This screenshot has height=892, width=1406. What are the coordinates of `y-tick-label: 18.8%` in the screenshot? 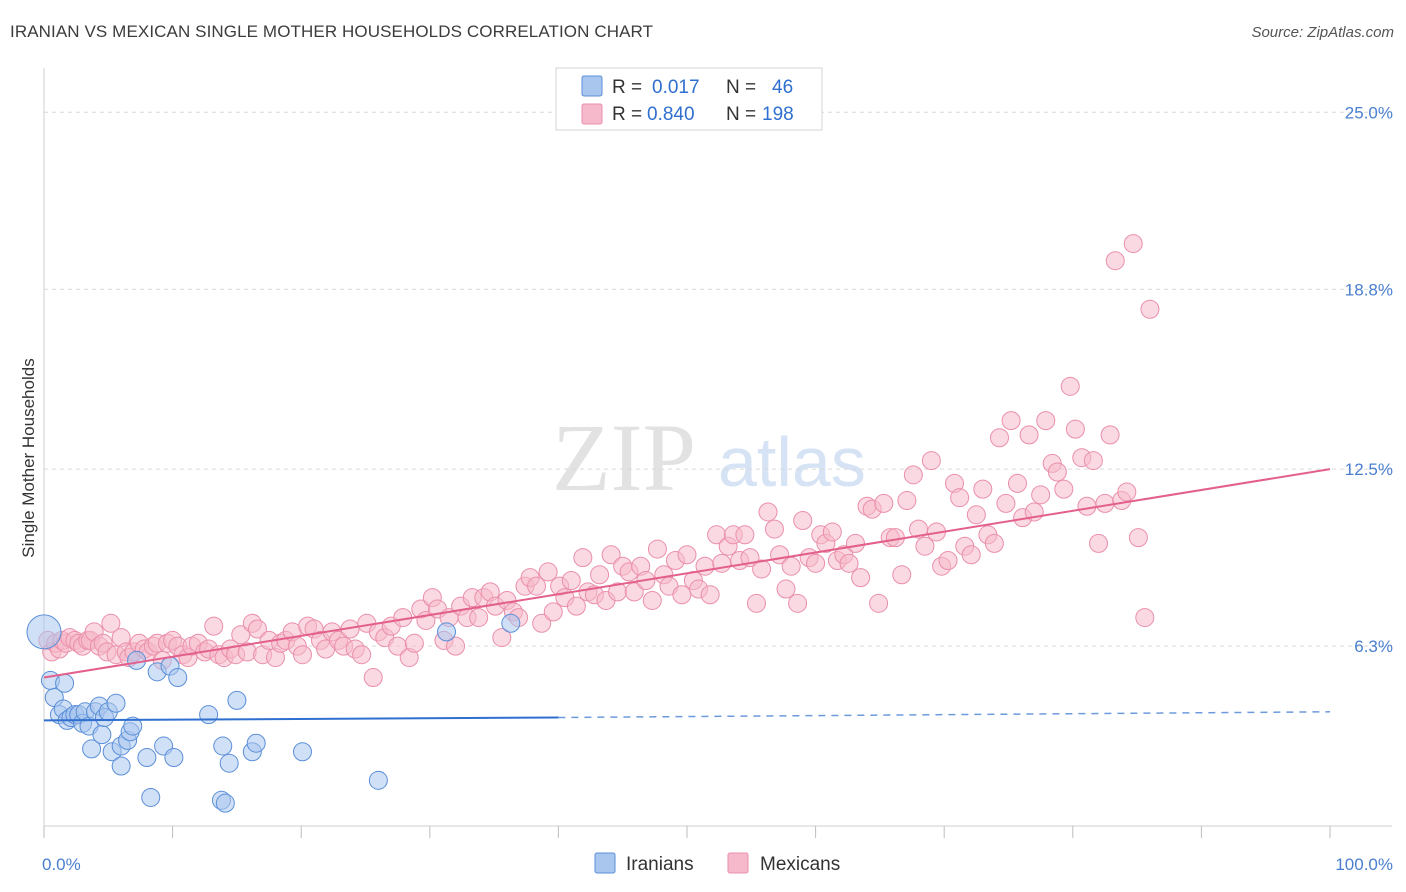 It's located at (1369, 289).